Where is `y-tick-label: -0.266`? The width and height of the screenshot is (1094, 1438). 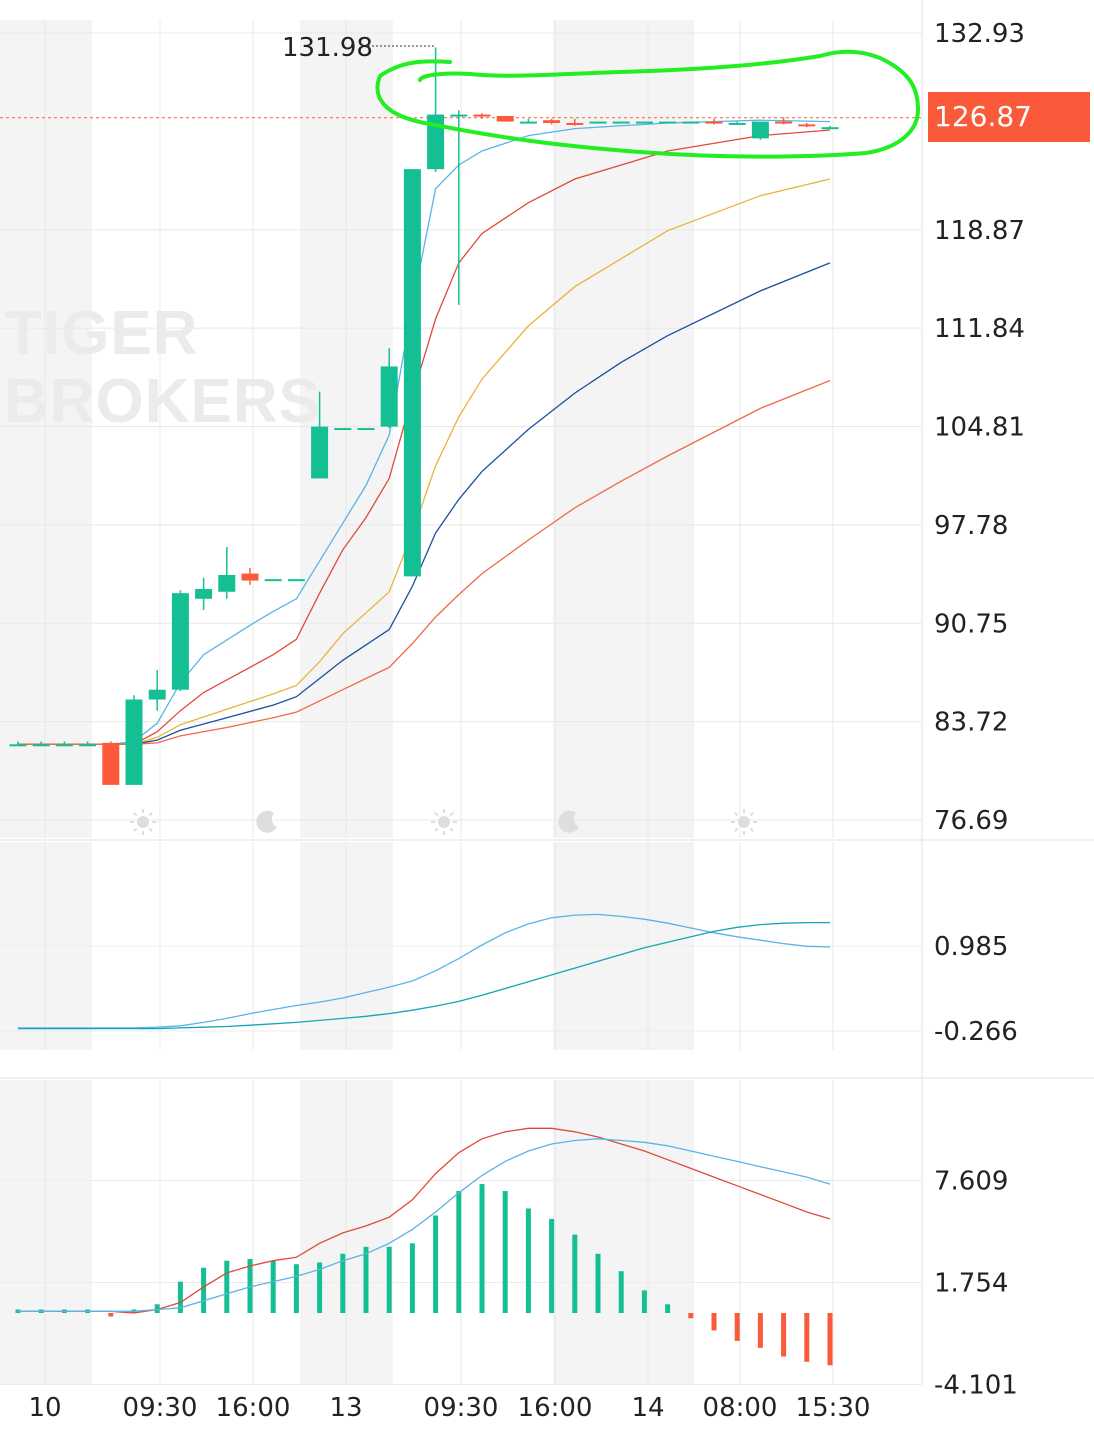 y-tick-label: -0.266 is located at coordinates (976, 1032).